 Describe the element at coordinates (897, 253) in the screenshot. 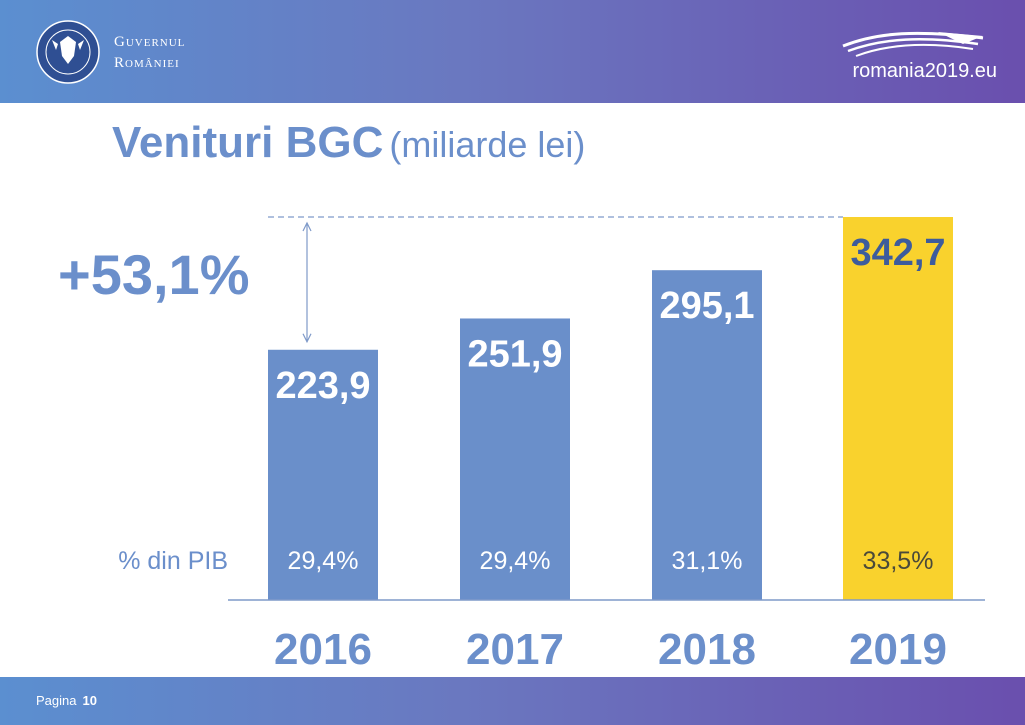

I see `value-label-2019: 342,7` at that location.